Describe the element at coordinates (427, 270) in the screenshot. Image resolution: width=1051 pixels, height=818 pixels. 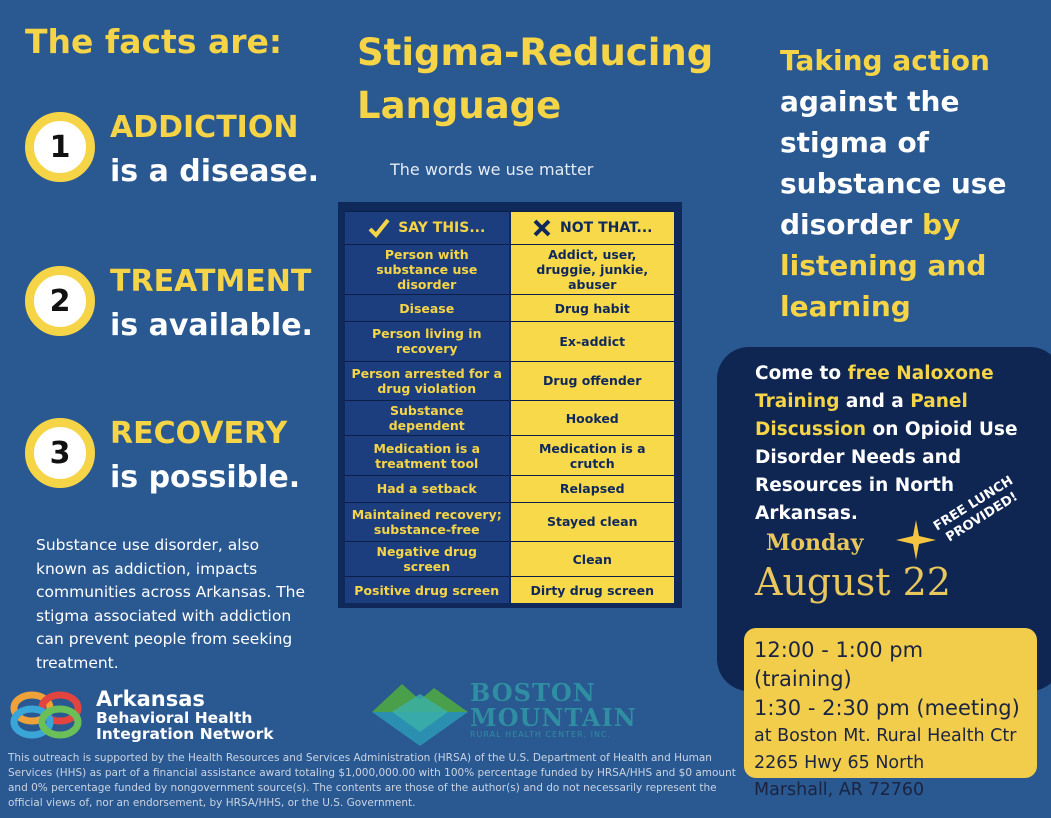
I see `say-cell: Person with substance use disorder` at that location.